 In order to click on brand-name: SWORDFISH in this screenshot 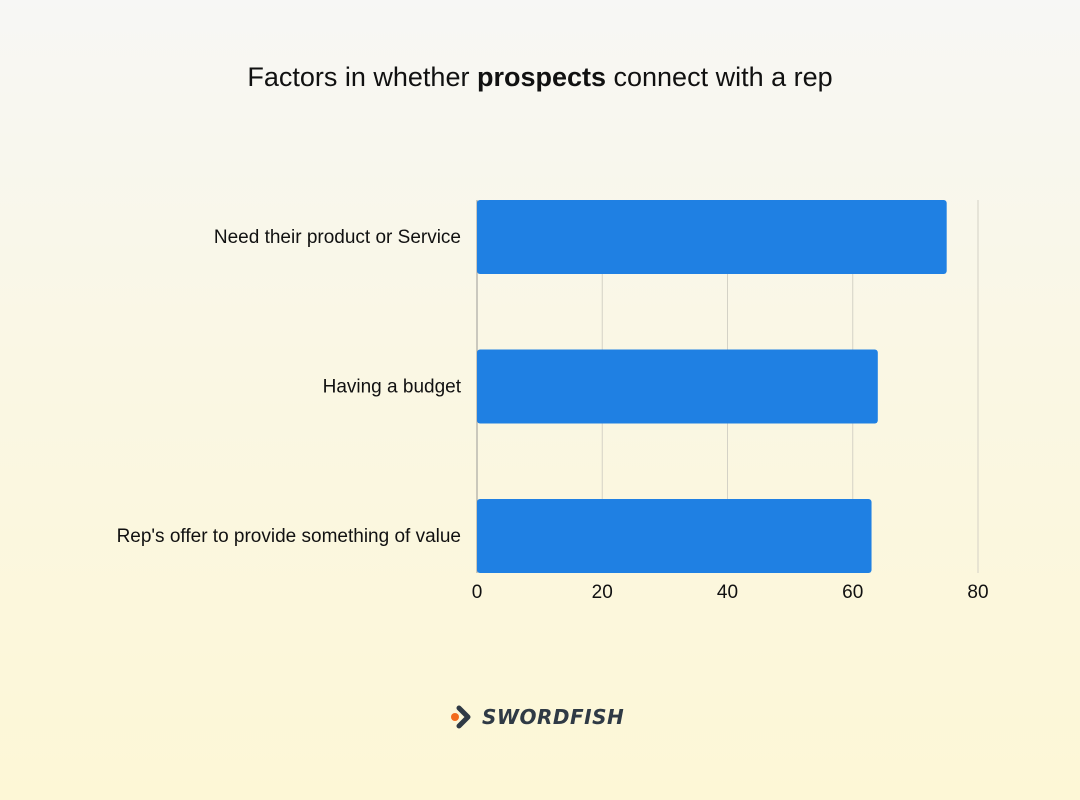, I will do `click(553, 717)`.